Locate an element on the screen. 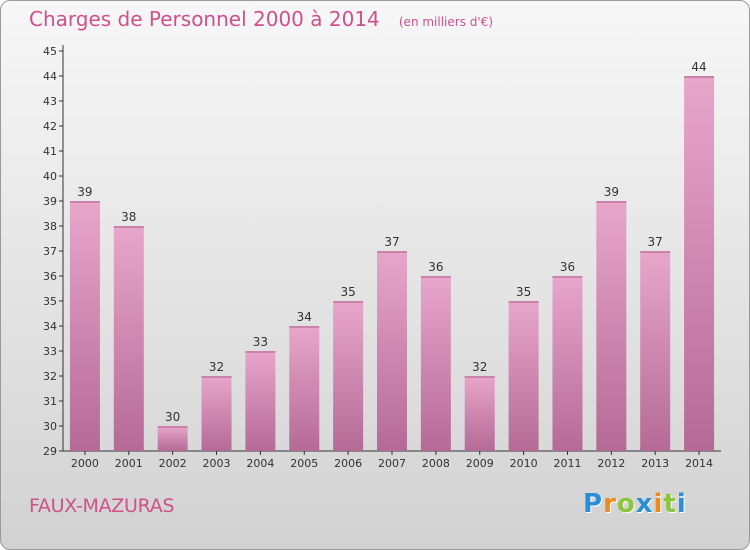 The width and height of the screenshot is (750, 550). x-tick-label: 2012 is located at coordinates (611, 463).